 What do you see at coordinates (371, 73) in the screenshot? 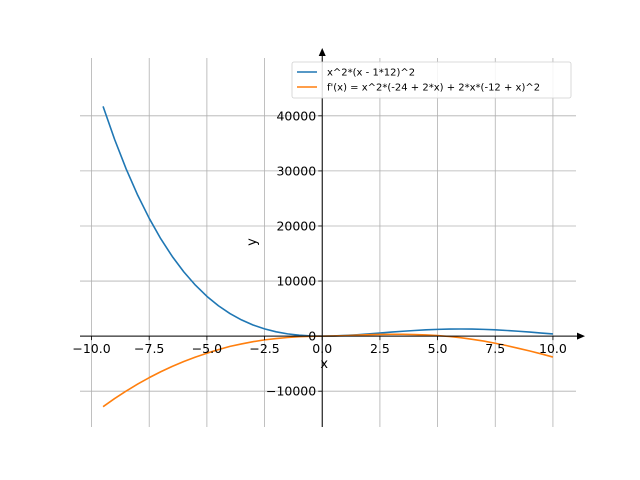
I see `legend-label-1: x^2*(x - 1*12)^2` at bounding box center [371, 73].